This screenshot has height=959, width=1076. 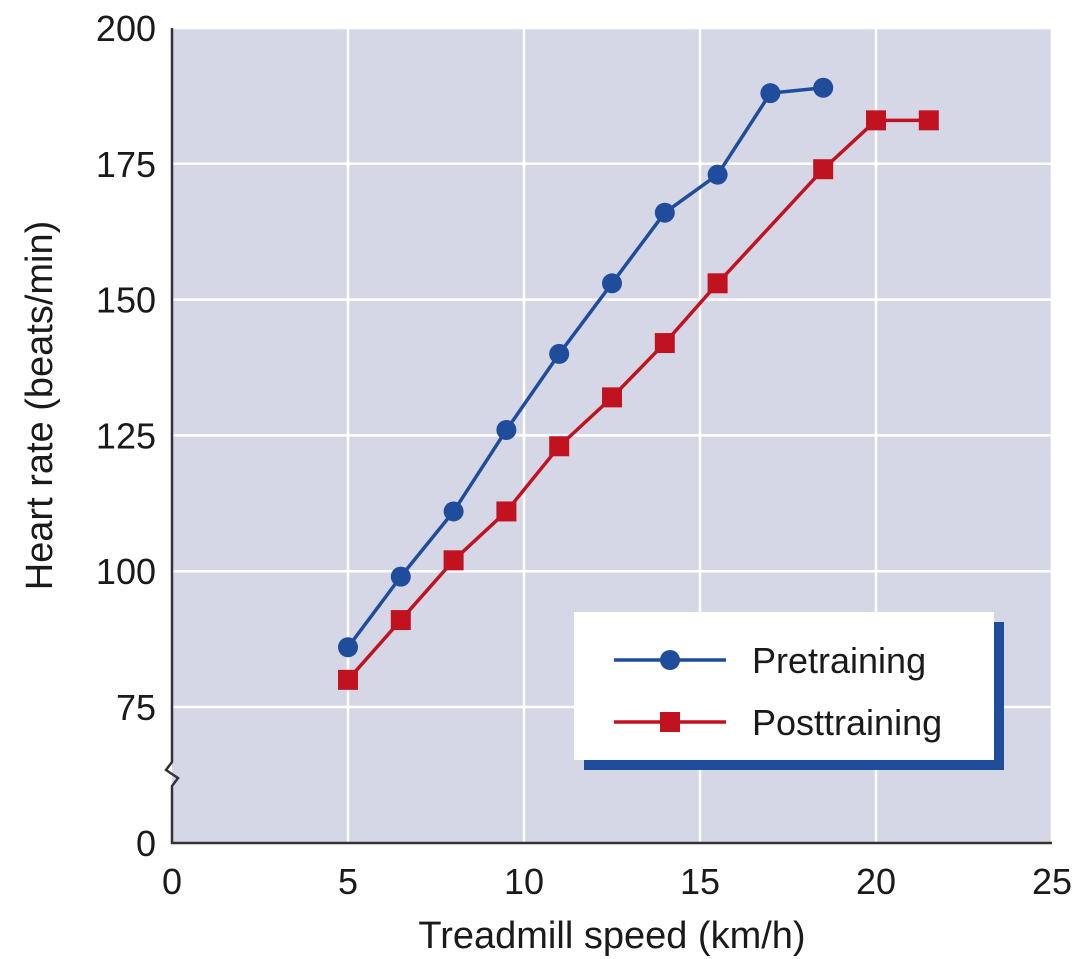 What do you see at coordinates (784, 686) in the screenshot?
I see `legend-box` at bounding box center [784, 686].